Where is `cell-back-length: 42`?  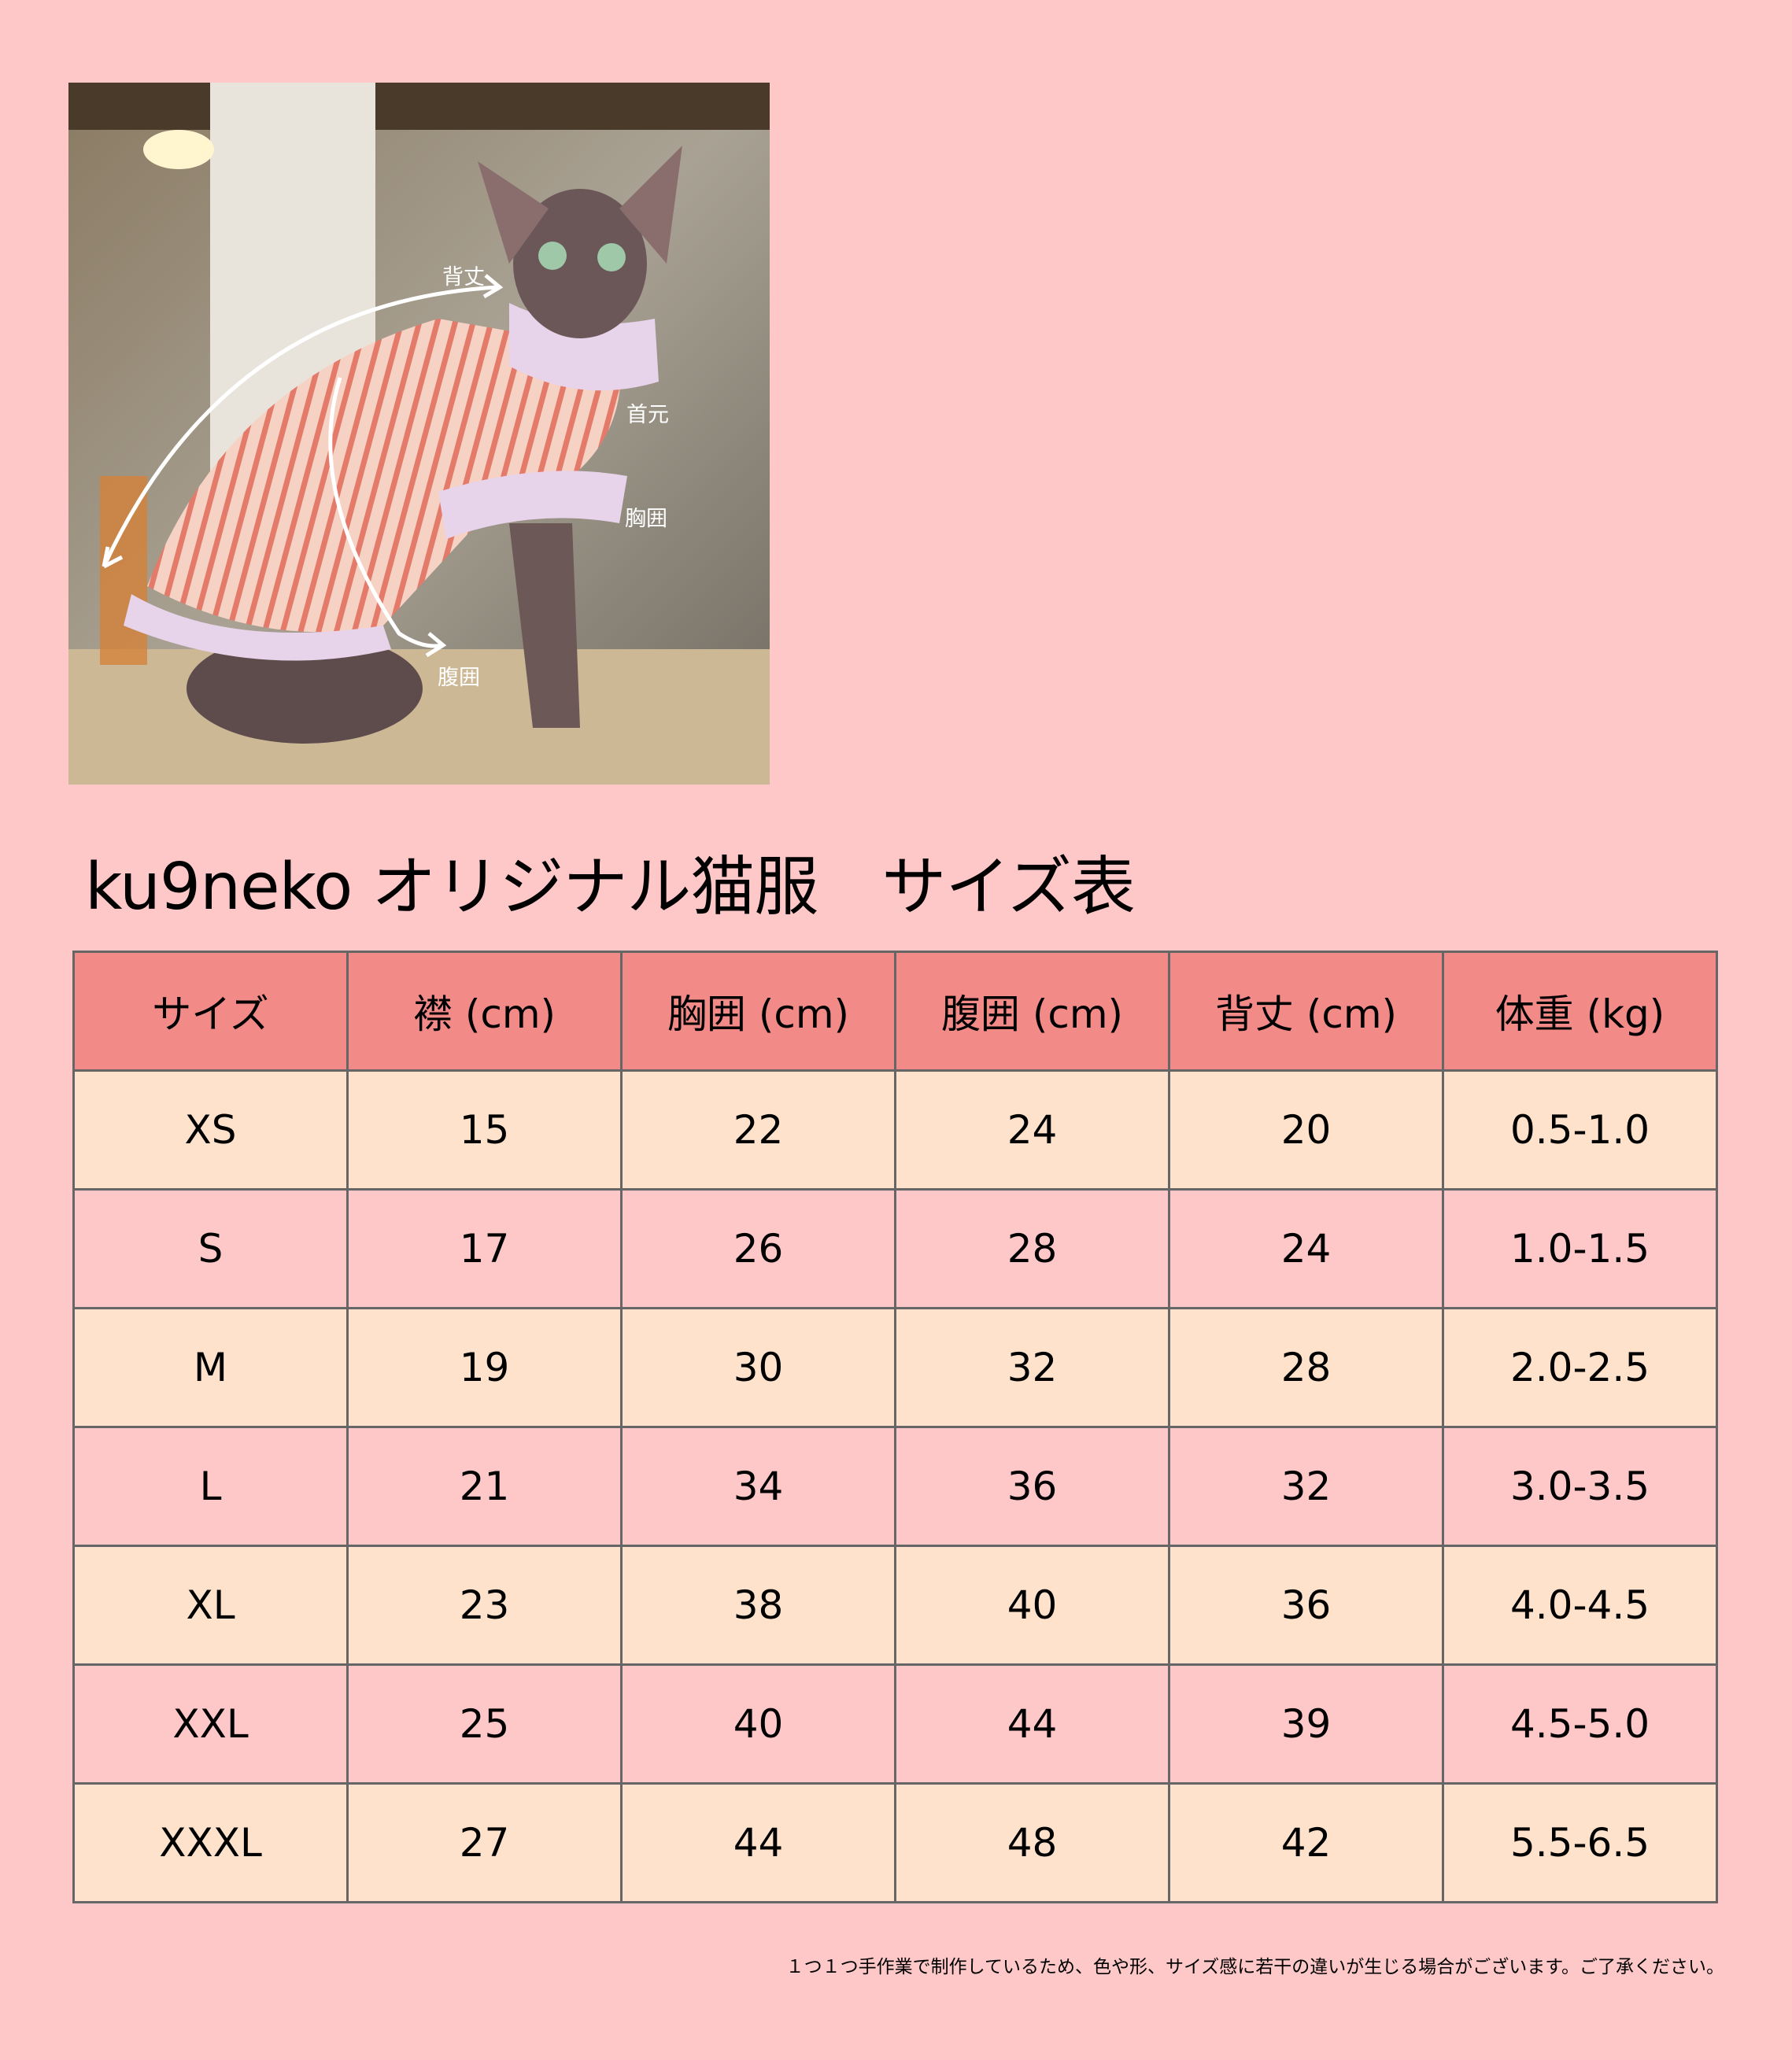
cell-back-length: 42 is located at coordinates (1306, 1842).